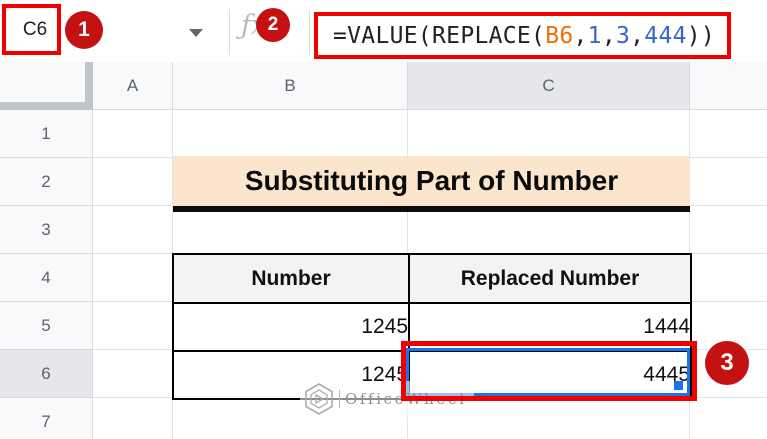 The width and height of the screenshot is (767, 439). What do you see at coordinates (46, 374) in the screenshot?
I see `row-header-6: 6` at bounding box center [46, 374].